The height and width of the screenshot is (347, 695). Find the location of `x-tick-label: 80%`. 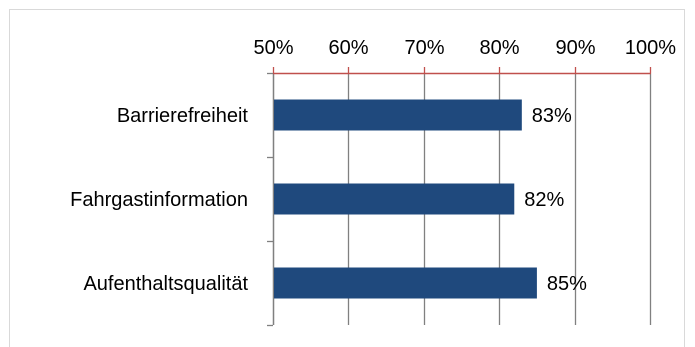

x-tick-label: 80% is located at coordinates (499, 48).